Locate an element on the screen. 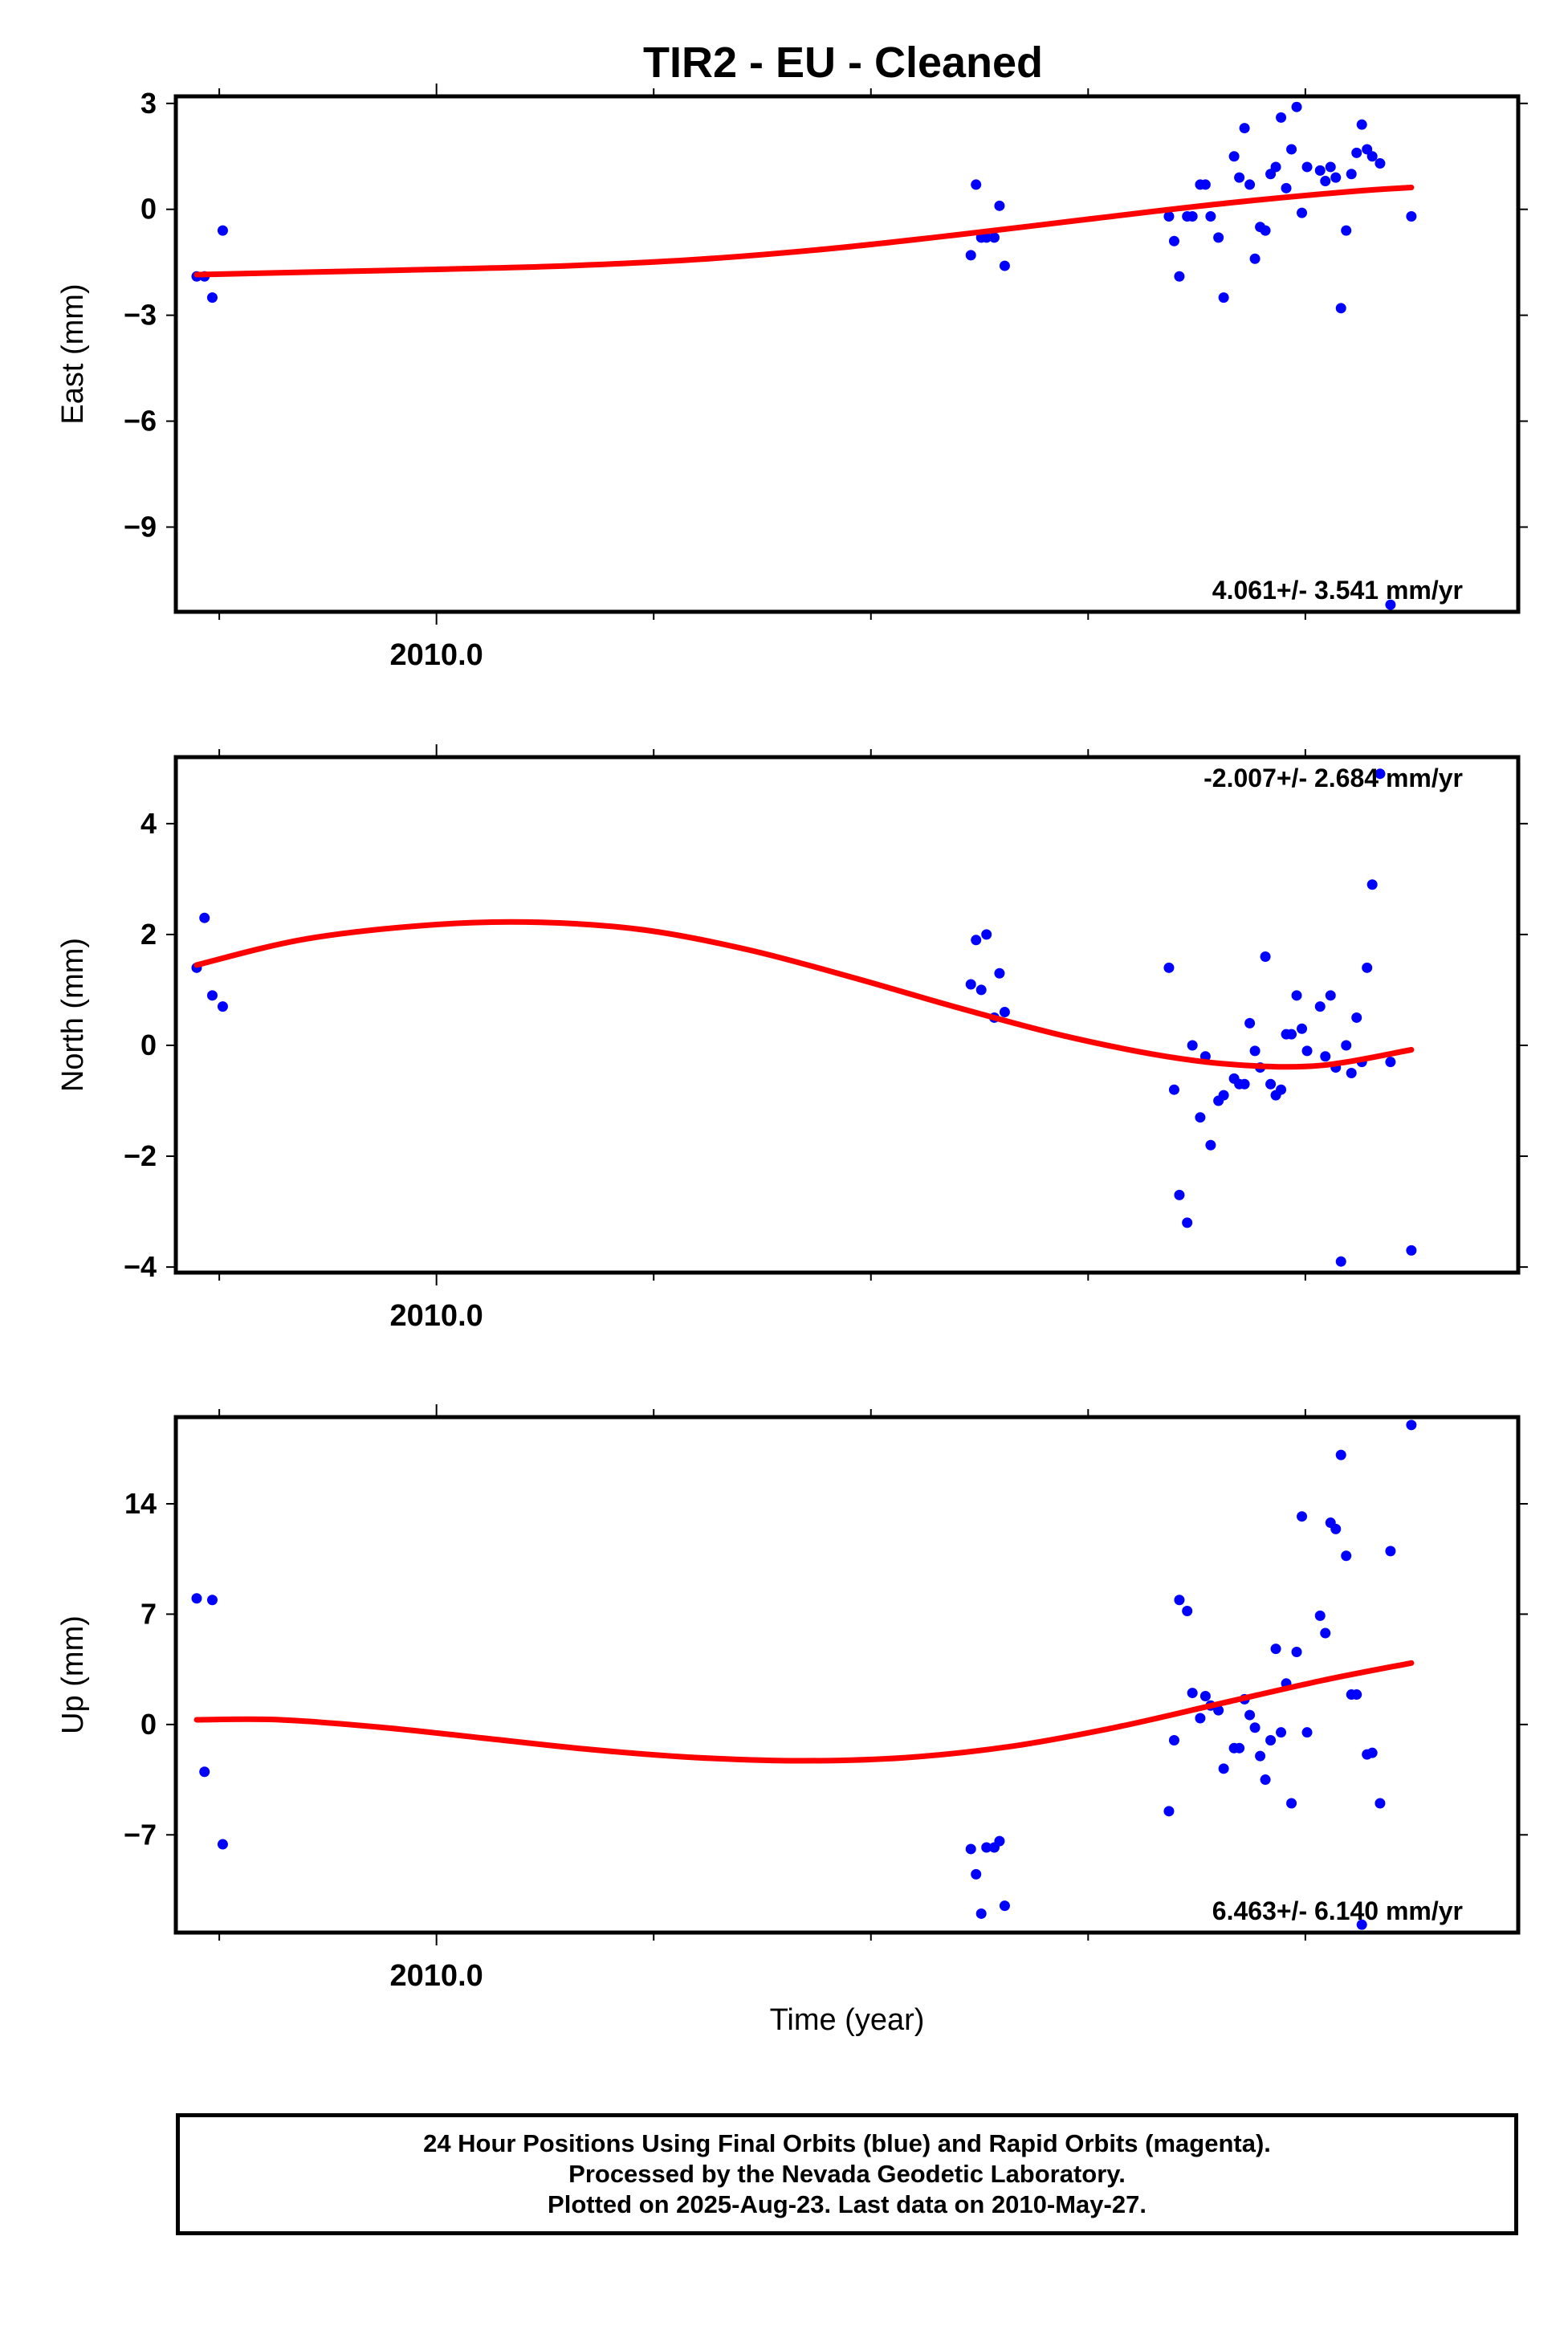 The height and width of the screenshot is (2330, 1568). east-ytick-label: 3 is located at coordinates (149, 103).